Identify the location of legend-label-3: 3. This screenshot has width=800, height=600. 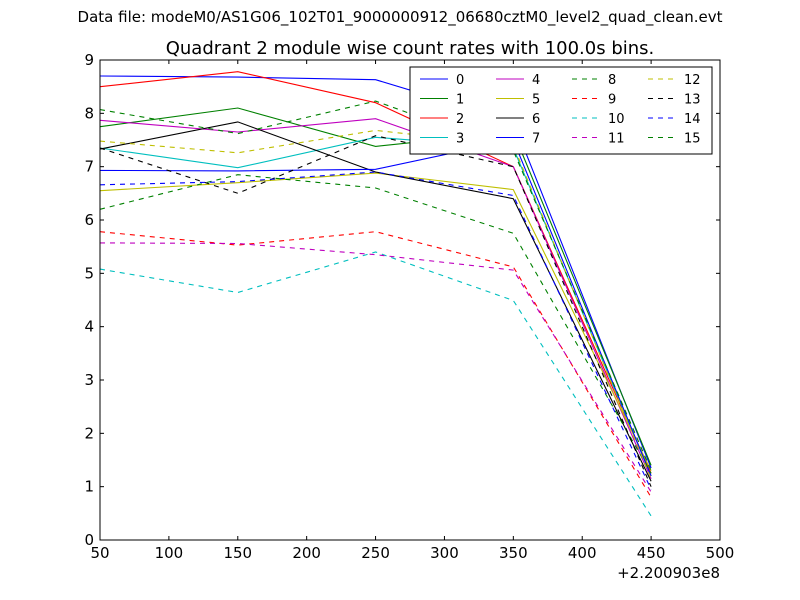
(460, 139).